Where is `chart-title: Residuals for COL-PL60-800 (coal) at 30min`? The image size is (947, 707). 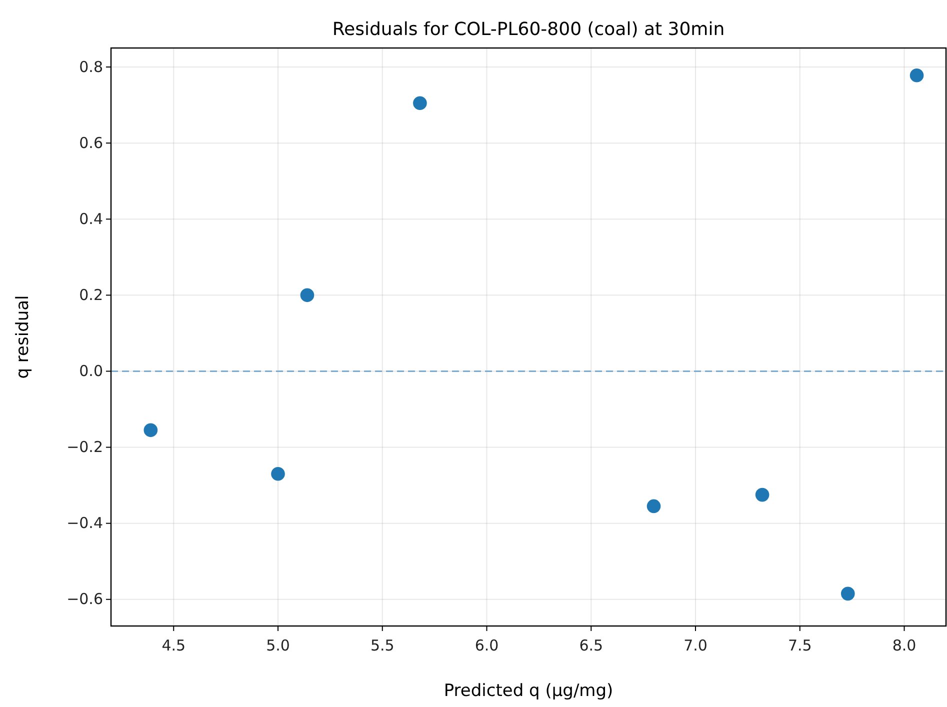
chart-title: Residuals for COL-PL60-800 (coal) at 30min is located at coordinates (528, 29).